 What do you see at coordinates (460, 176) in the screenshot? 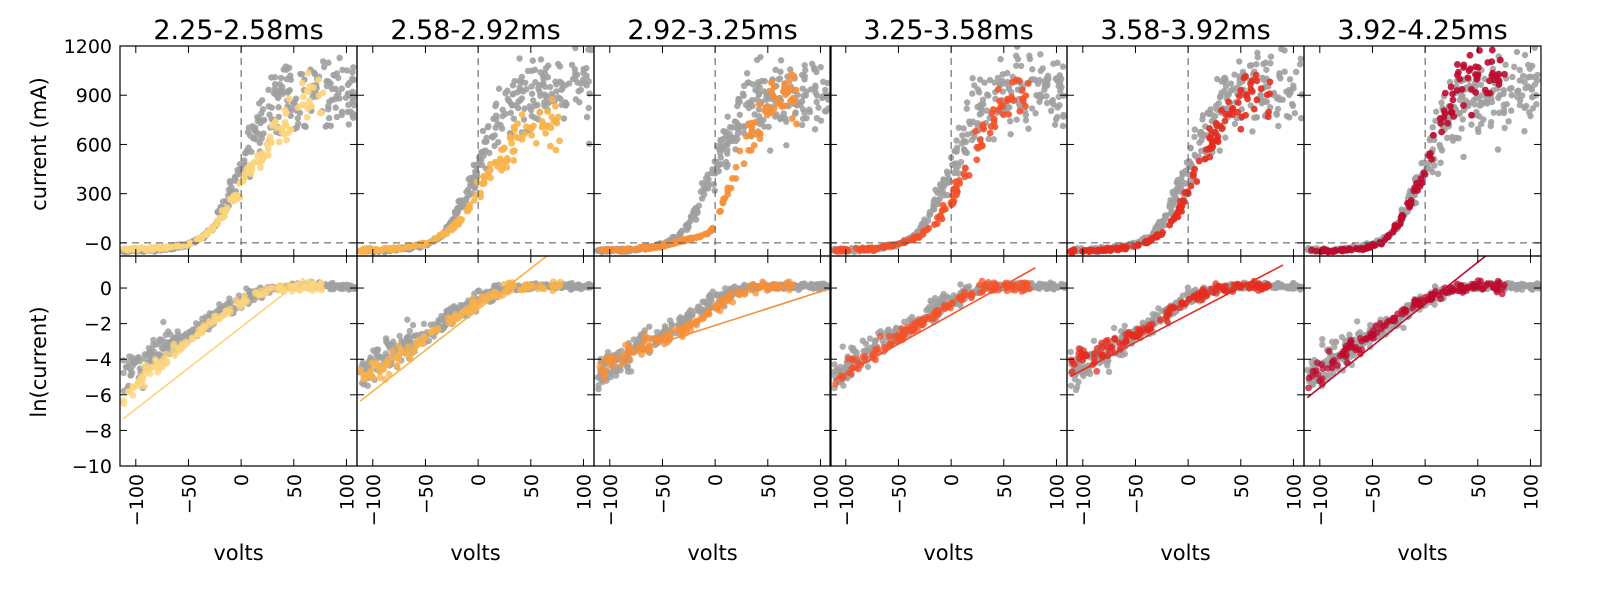
I see `highlighted-points-top` at bounding box center [460, 176].